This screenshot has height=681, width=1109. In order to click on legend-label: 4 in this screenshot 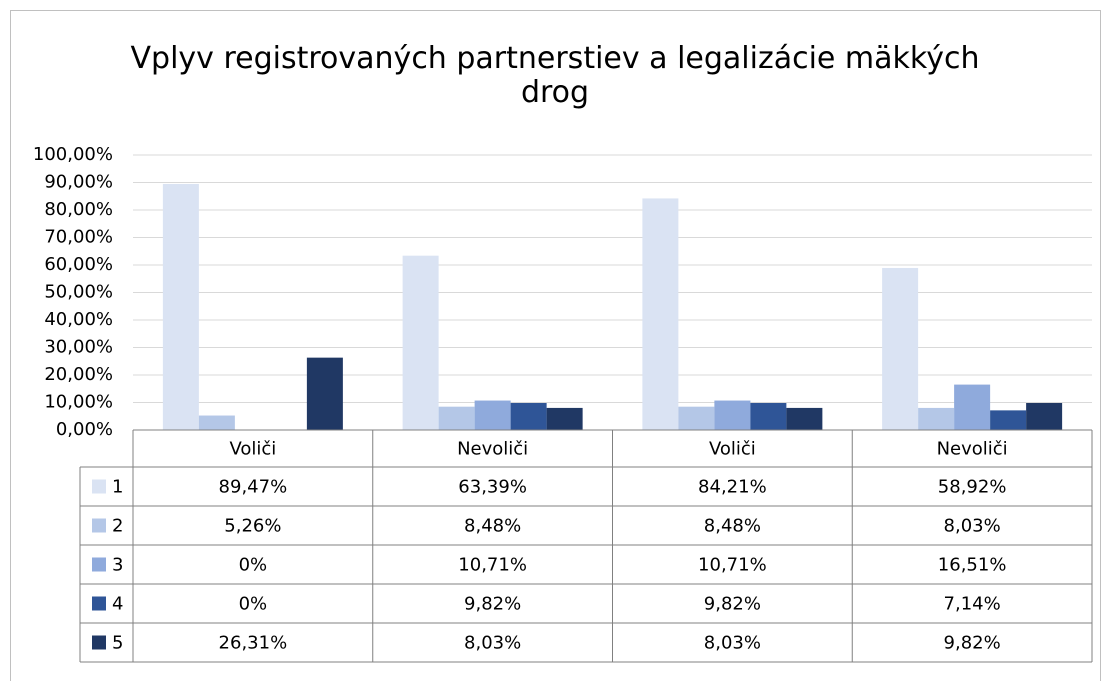, I will do `click(117, 604)`.